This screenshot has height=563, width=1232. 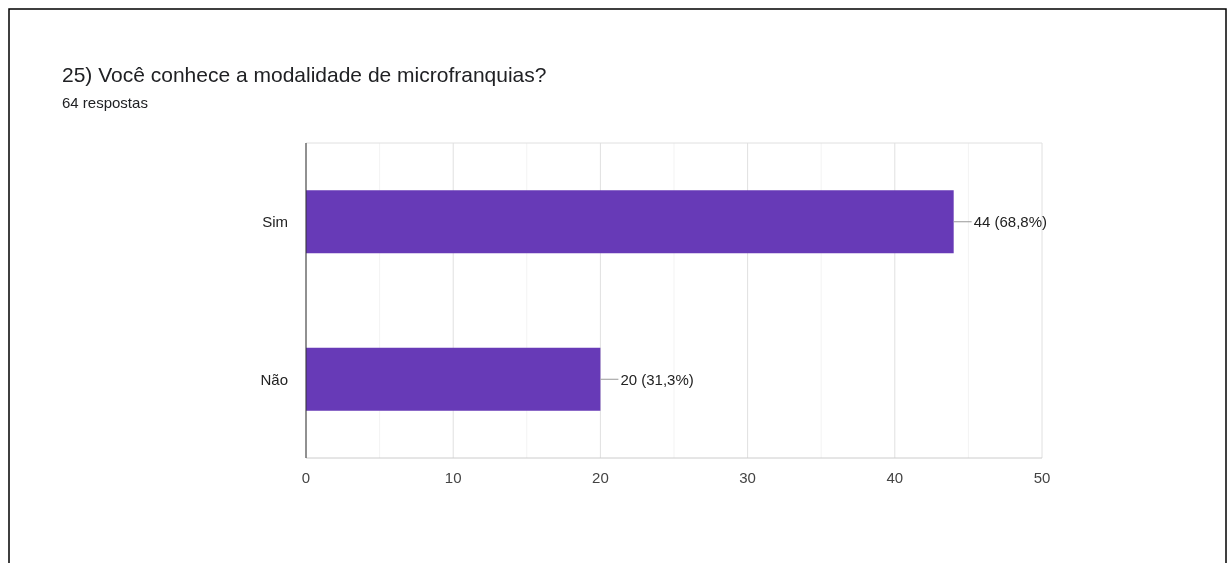 What do you see at coordinates (1010, 221) in the screenshot?
I see `data-label: 44 (68,8%)` at bounding box center [1010, 221].